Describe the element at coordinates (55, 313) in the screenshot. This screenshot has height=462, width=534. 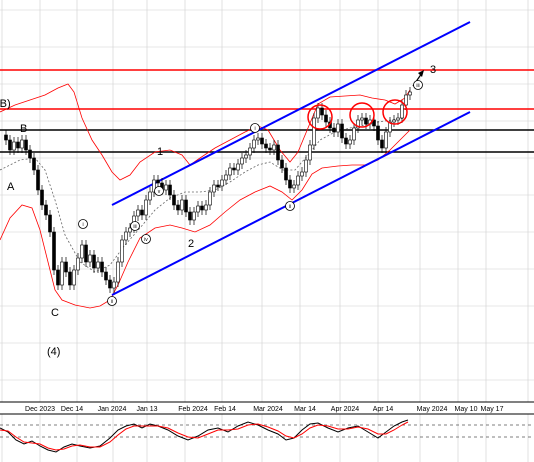
I see `wave-label-C: C` at that location.